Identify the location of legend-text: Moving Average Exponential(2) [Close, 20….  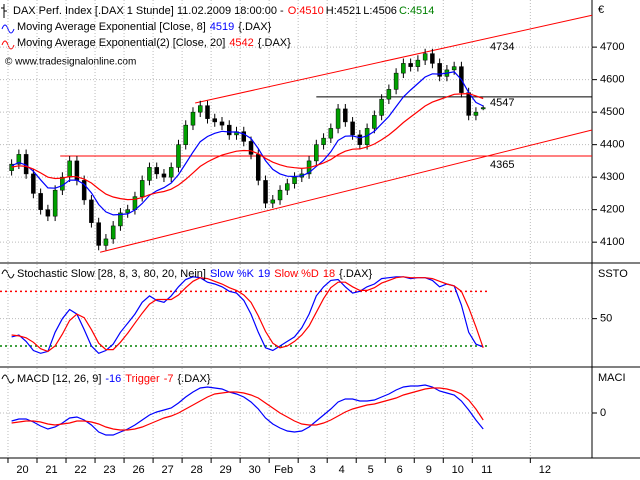
(121, 43).